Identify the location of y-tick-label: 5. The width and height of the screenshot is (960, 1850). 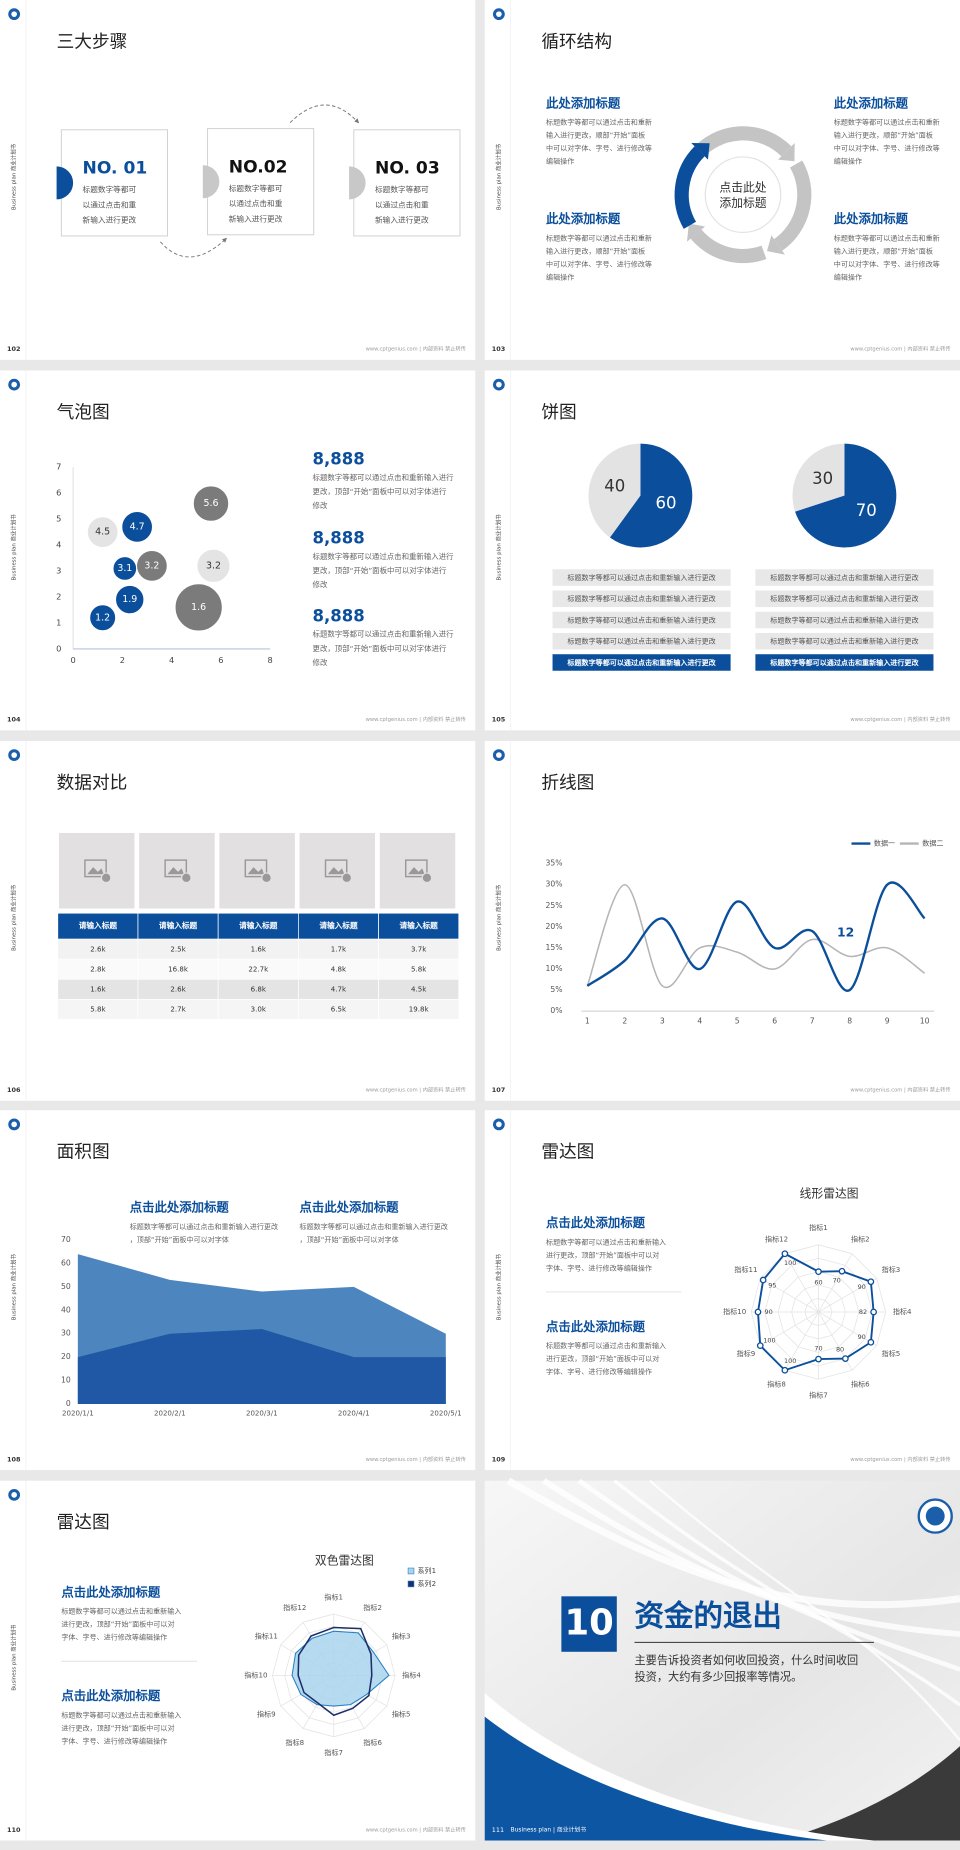
(58, 519).